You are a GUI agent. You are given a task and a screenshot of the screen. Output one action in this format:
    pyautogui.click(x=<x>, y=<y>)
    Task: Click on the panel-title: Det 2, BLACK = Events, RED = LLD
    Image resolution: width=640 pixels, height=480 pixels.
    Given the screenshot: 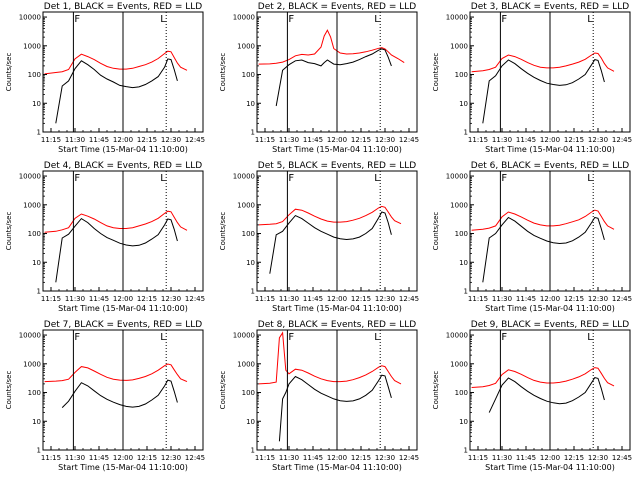 What is the action you would take?
    pyautogui.click(x=337, y=7)
    